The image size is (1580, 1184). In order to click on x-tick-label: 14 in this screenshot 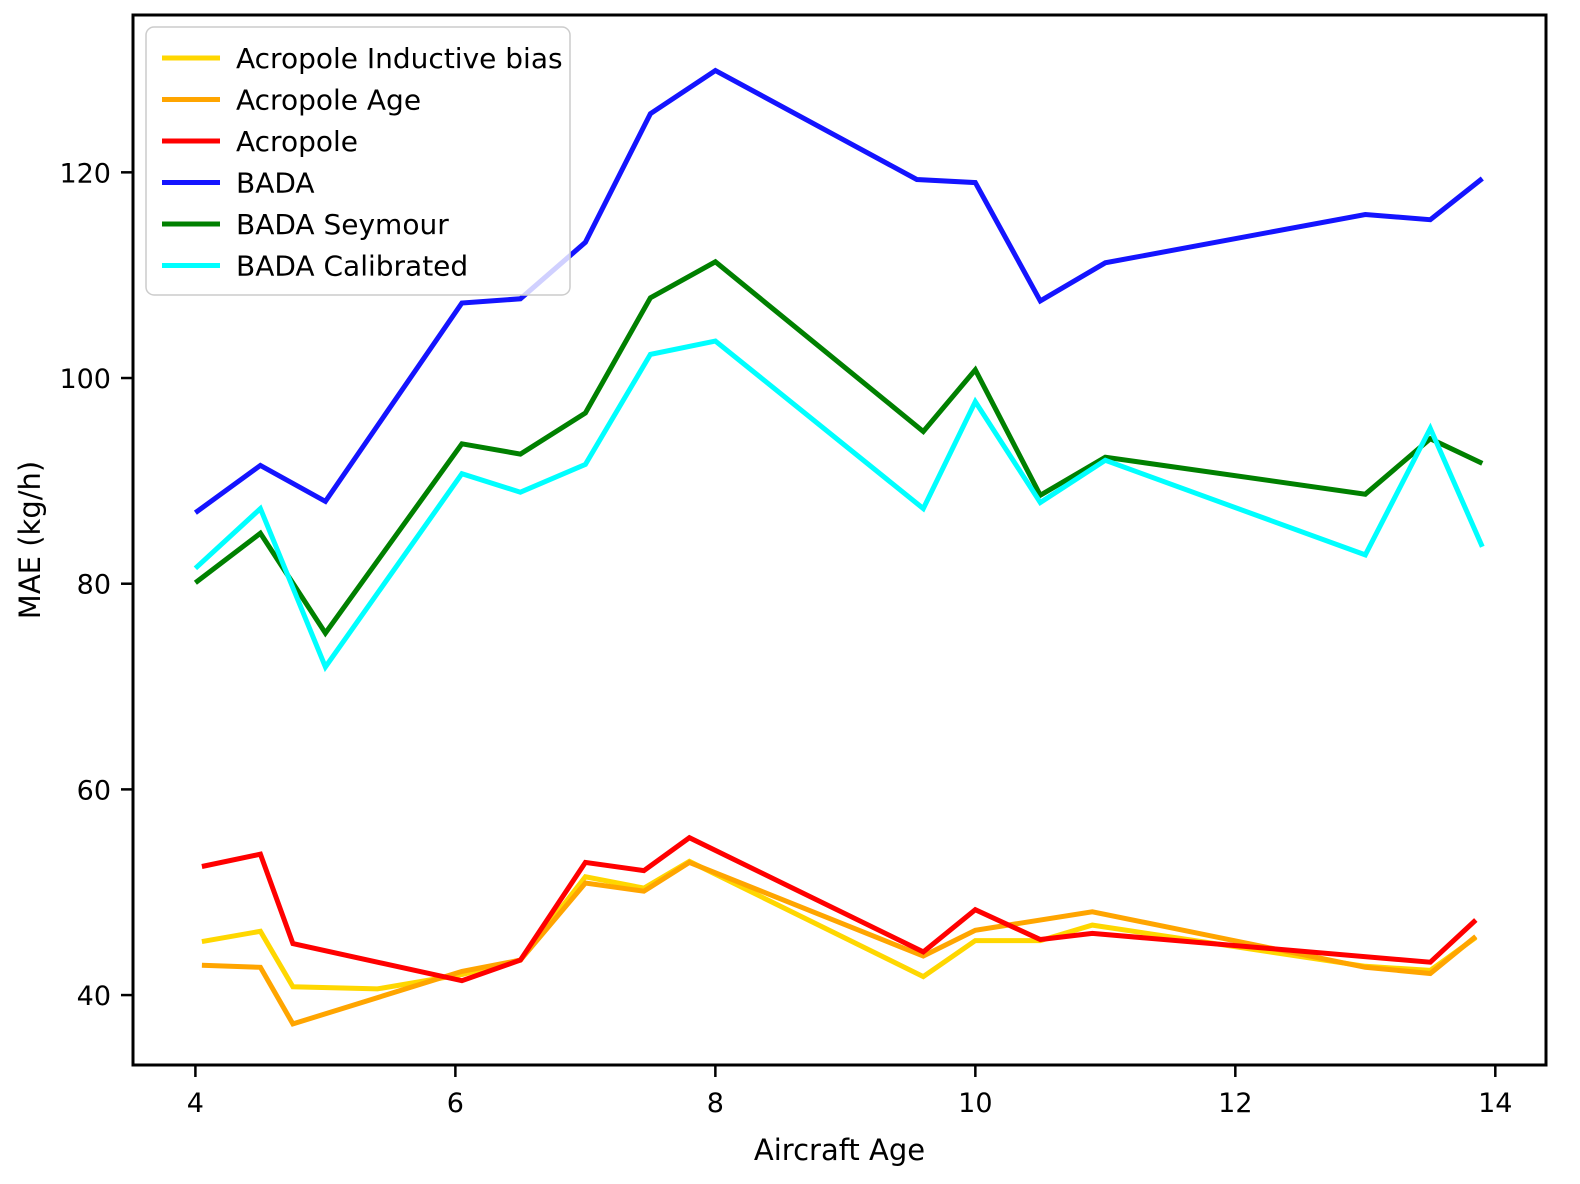, I will do `click(1495, 1103)`.